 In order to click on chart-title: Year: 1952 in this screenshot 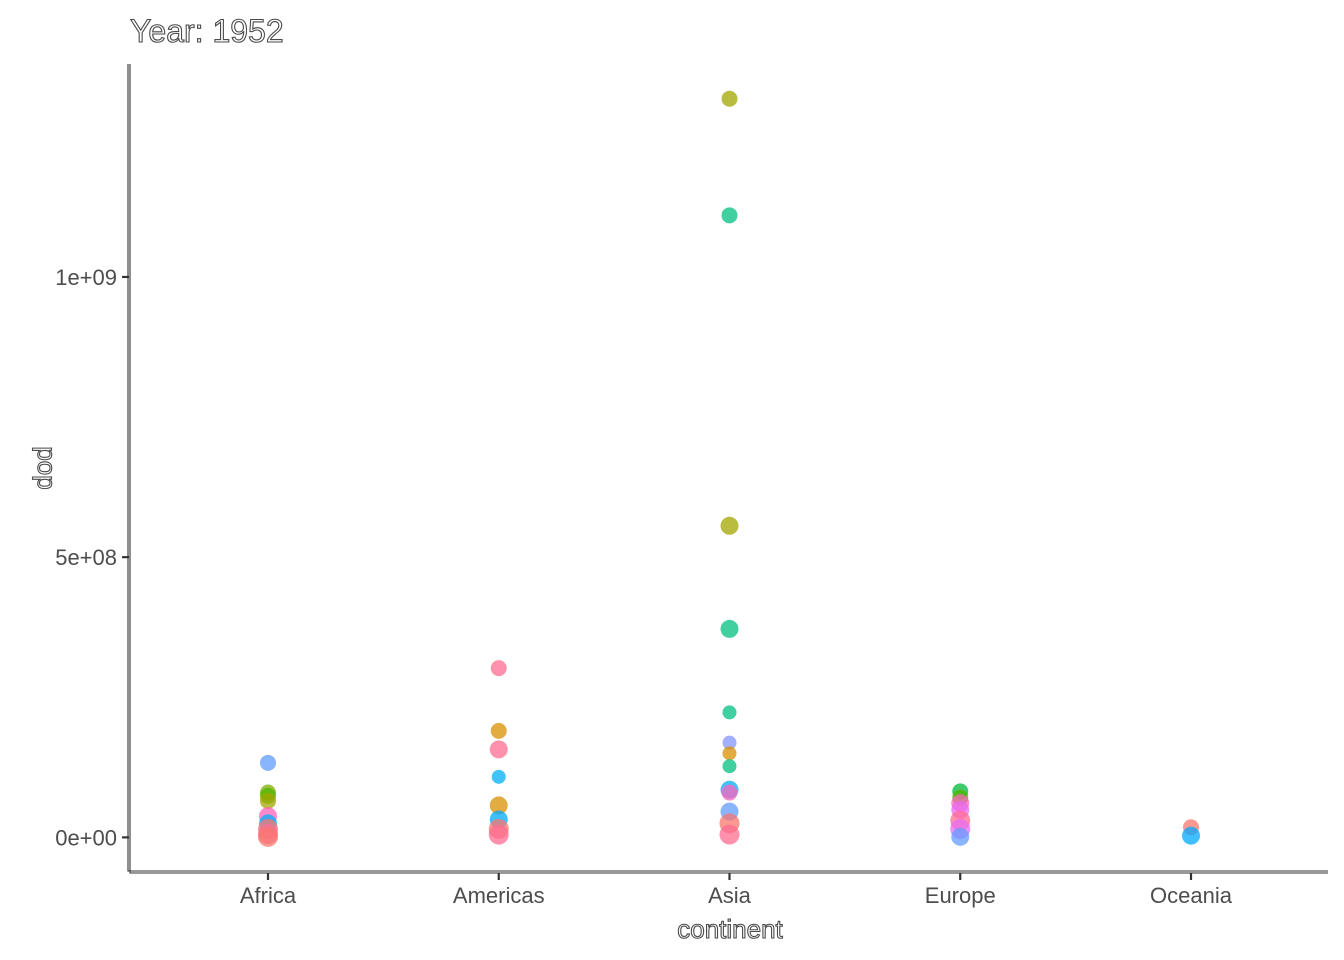, I will do `click(207, 31)`.